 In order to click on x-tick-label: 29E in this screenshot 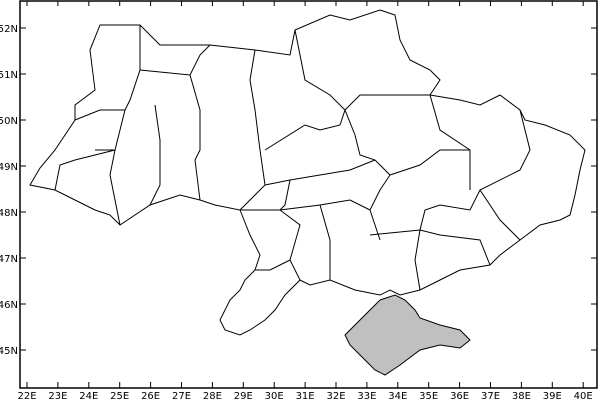, I will do `click(243, 395)`.